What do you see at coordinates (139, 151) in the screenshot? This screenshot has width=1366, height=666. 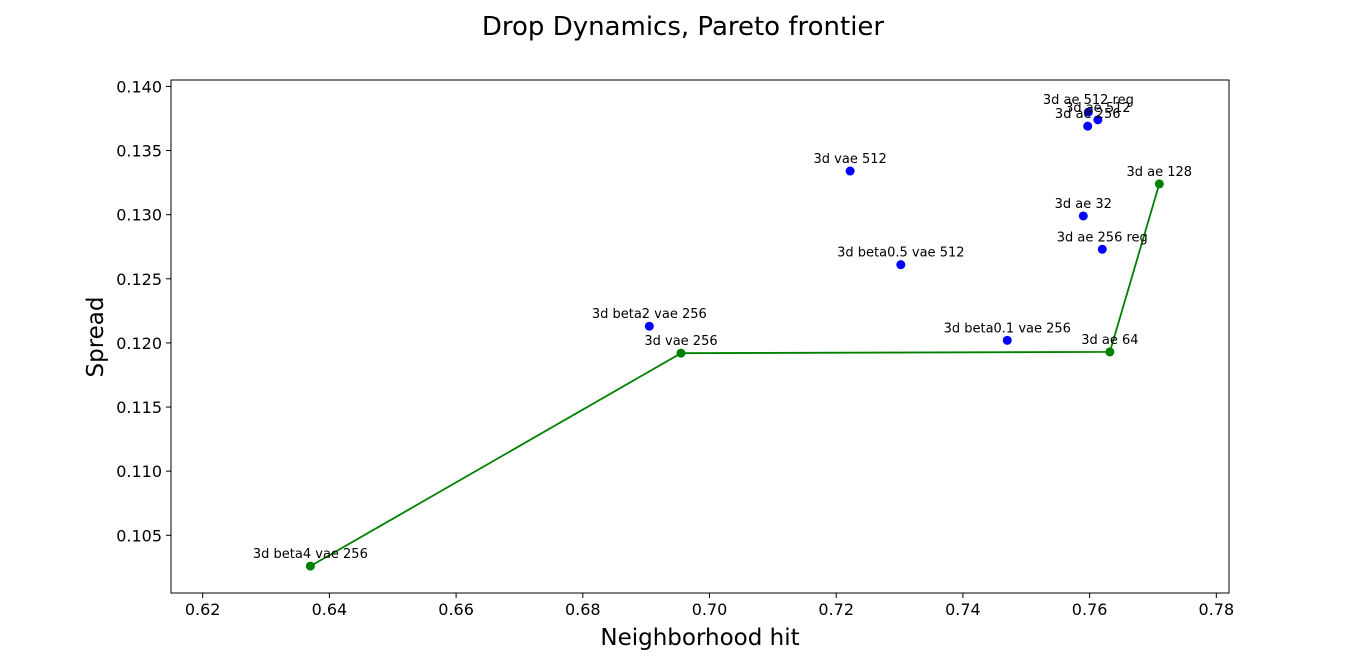 I see `y-tick-label: 0.135` at bounding box center [139, 151].